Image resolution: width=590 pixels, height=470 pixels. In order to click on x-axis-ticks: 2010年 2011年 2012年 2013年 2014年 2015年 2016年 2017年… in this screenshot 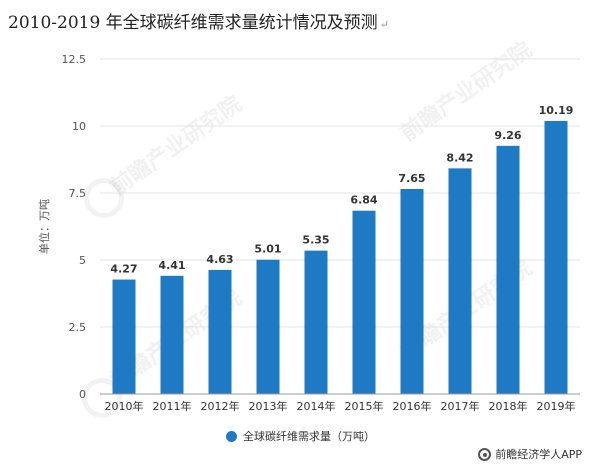, I will do `click(340, 406)`.